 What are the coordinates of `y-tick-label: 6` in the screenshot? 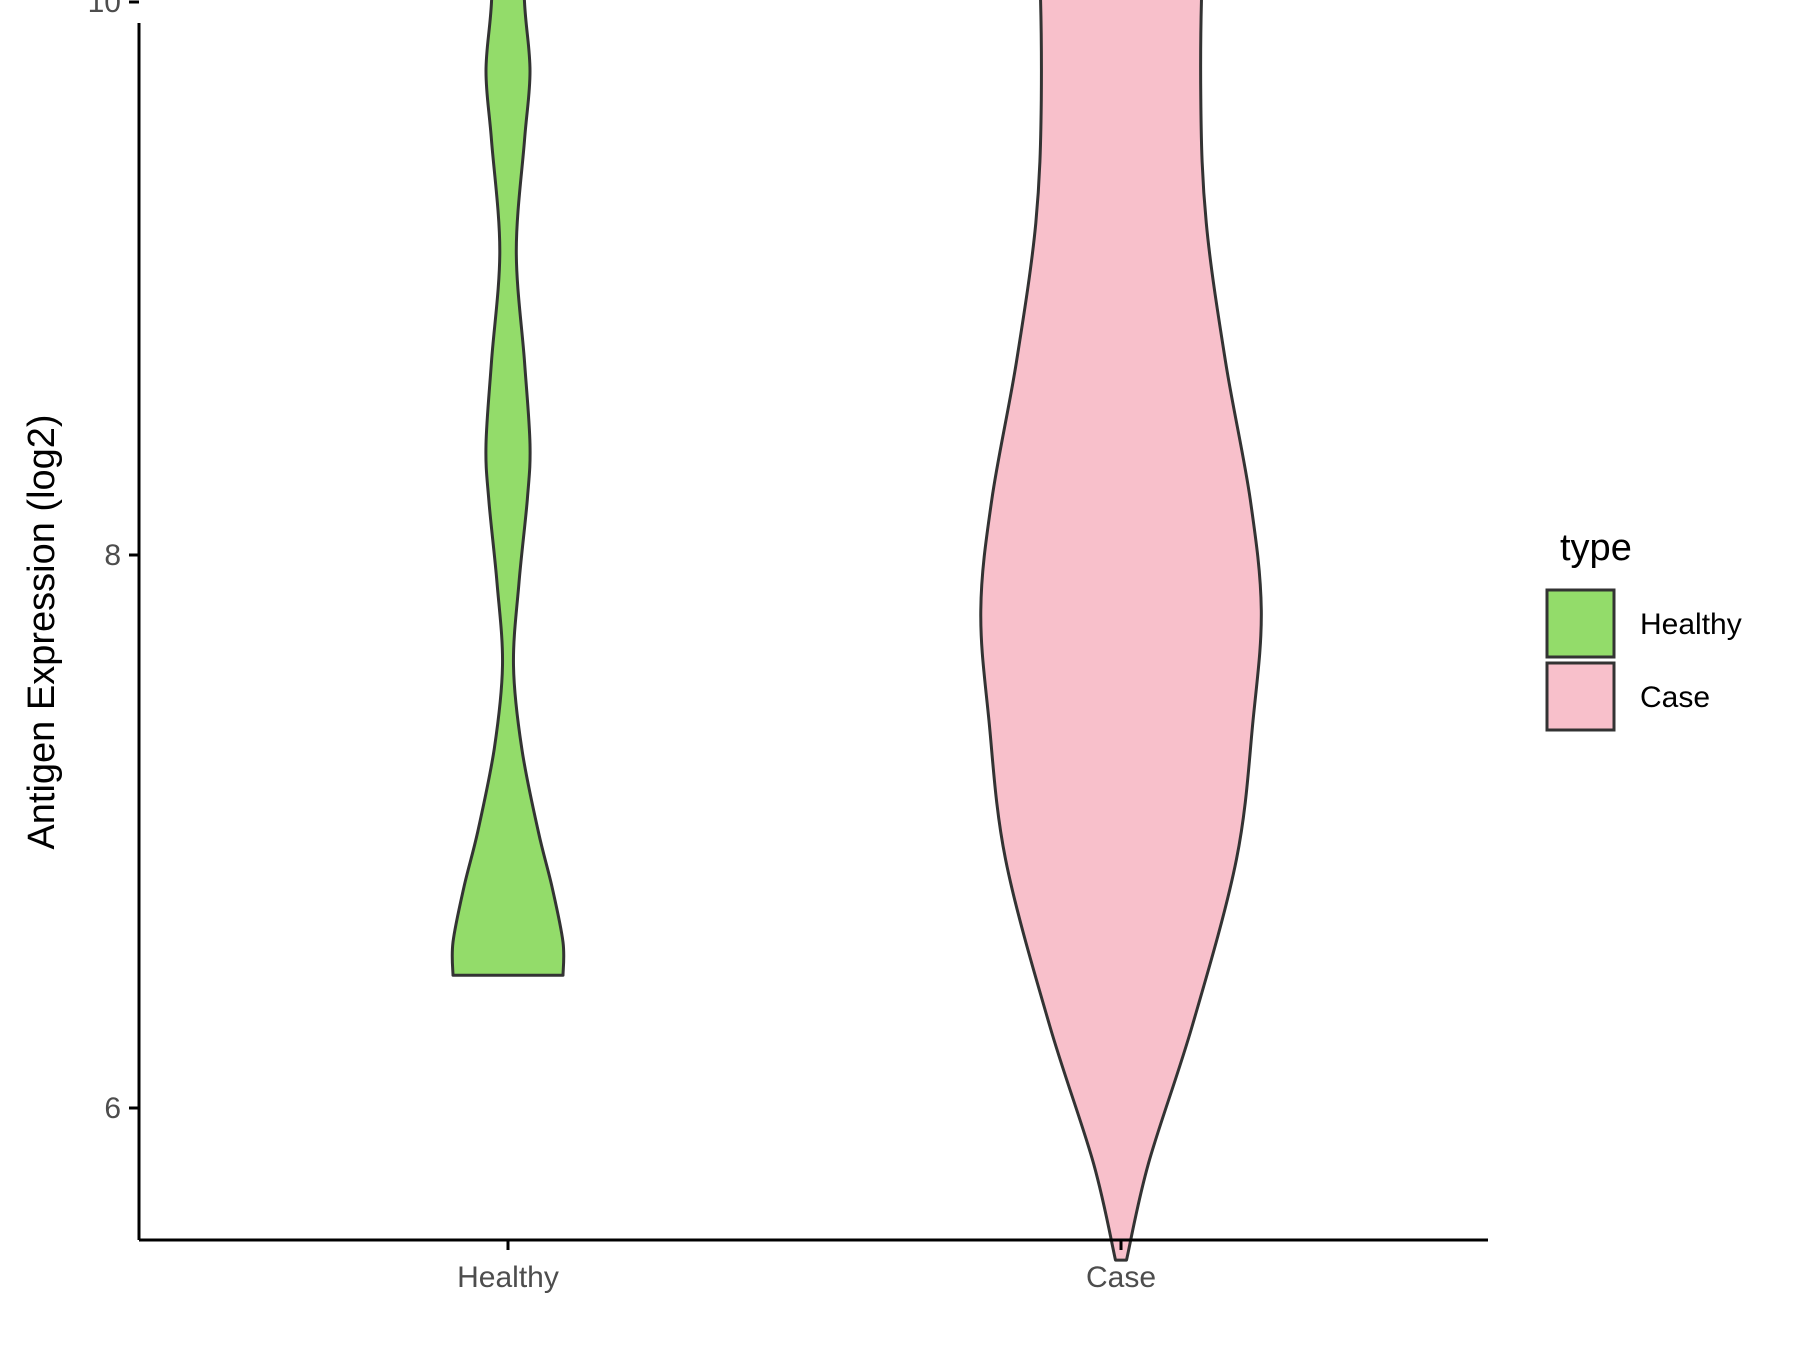 It's located at (112, 1108).